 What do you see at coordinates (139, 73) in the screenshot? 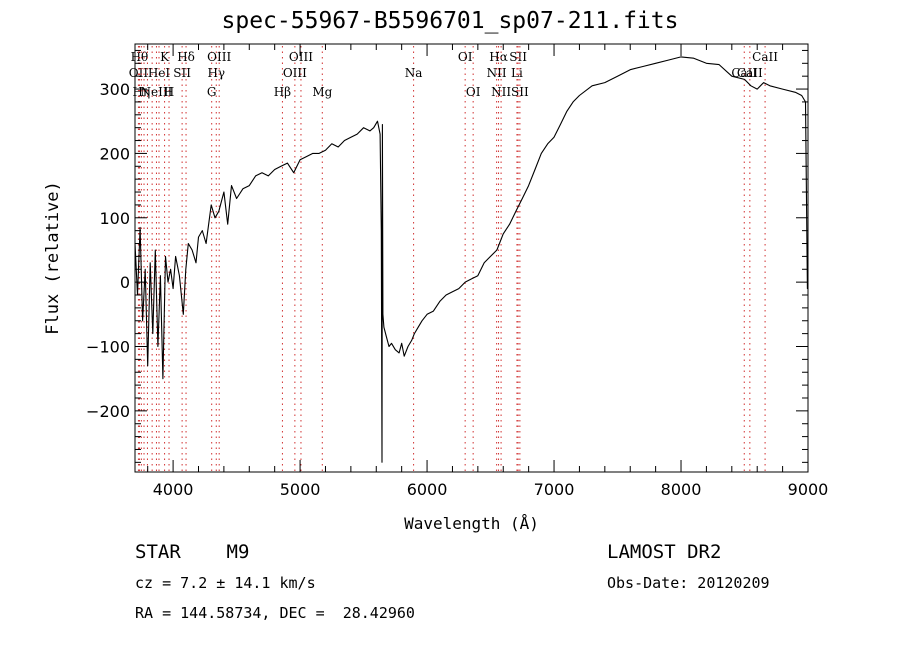
I see `line-label-1: OII` at bounding box center [139, 73].